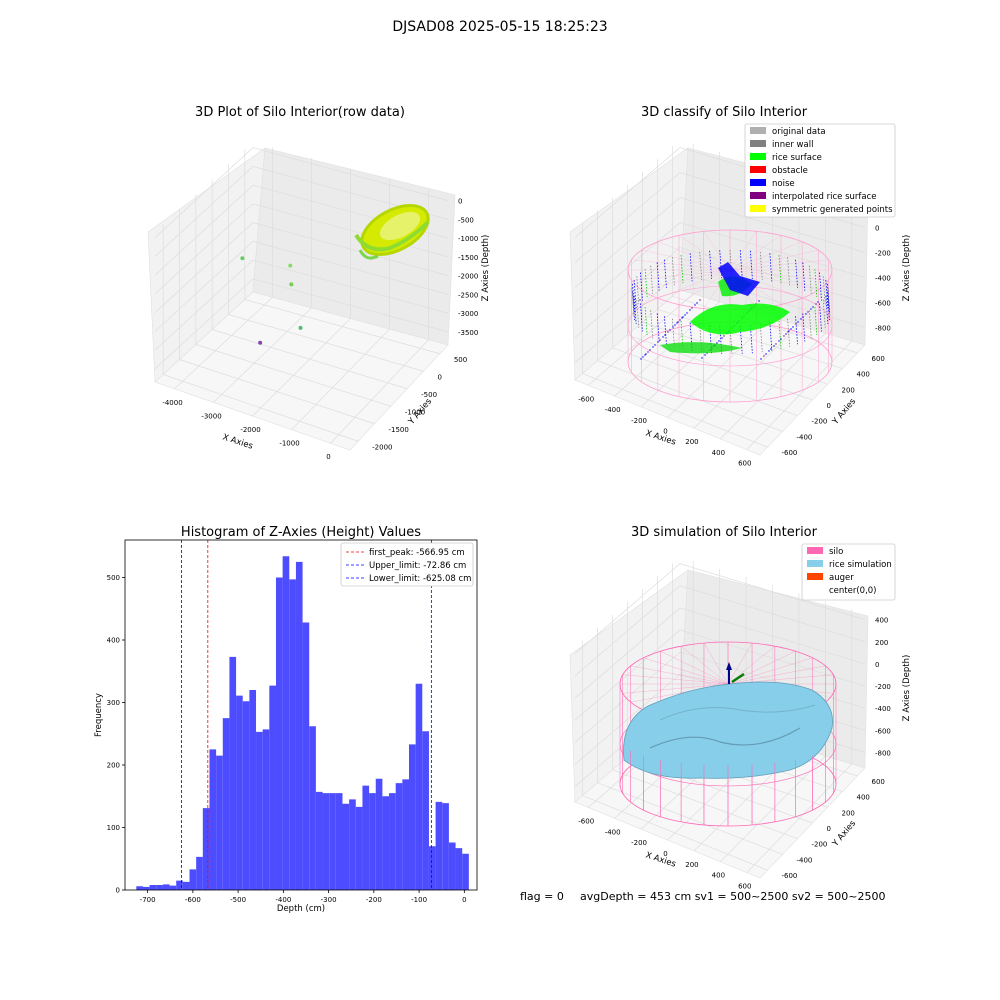 The width and height of the screenshot is (1000, 1000). Describe the element at coordinates (237, 441) in the screenshot. I see `panel1-xlabel: X Axies` at that location.